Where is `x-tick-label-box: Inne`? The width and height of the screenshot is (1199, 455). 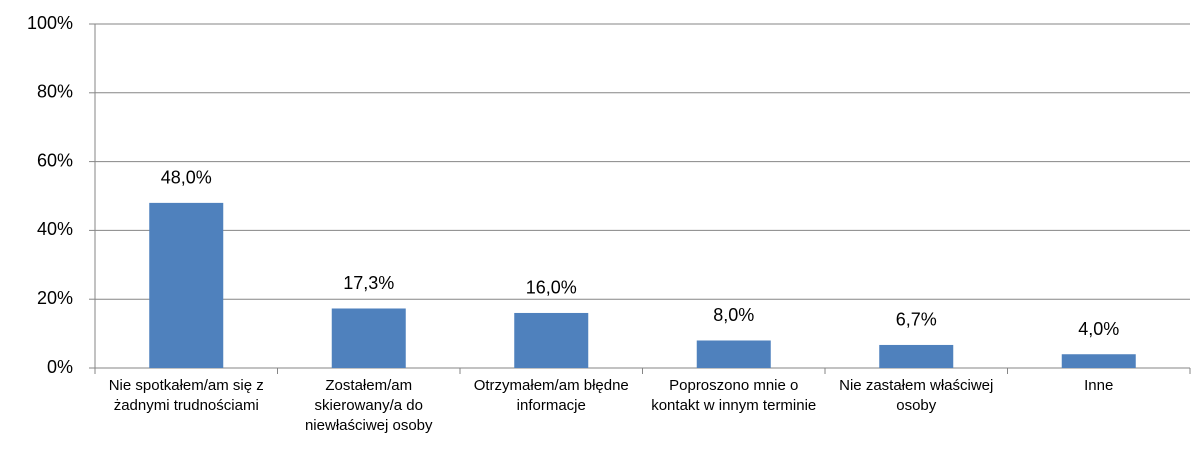
x-tick-label-box: Inne is located at coordinates (1099, 385).